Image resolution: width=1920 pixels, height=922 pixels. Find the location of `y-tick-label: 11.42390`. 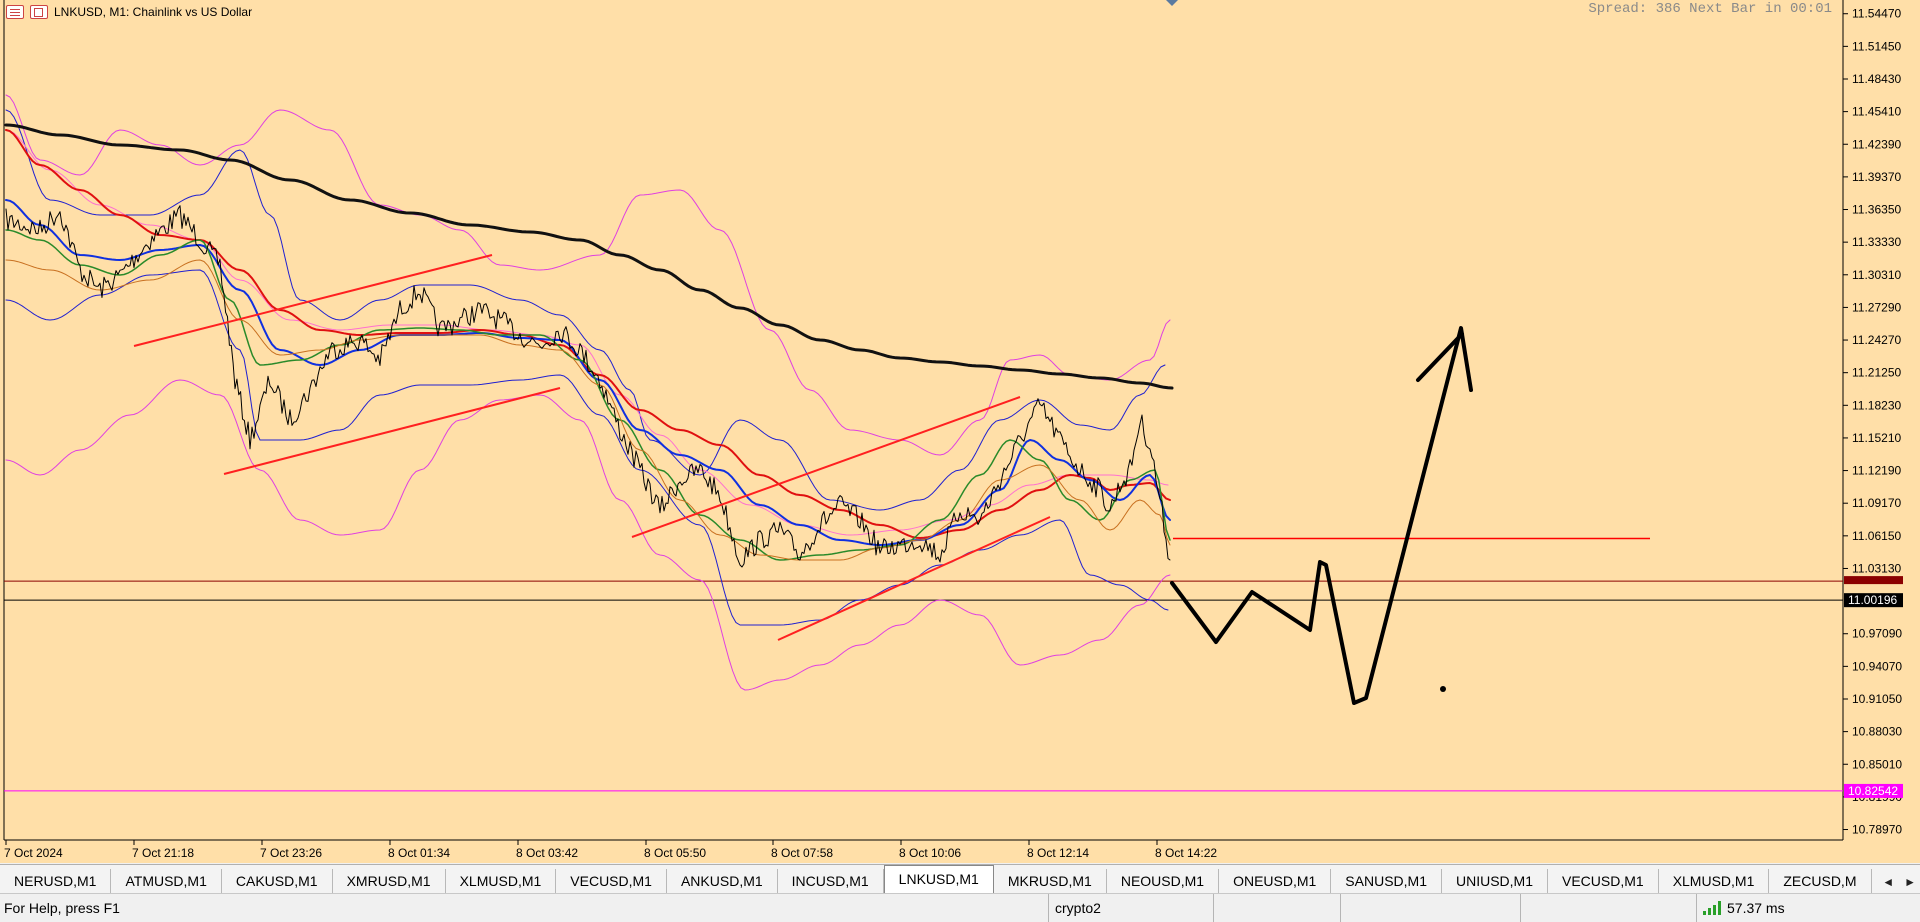

y-tick-label: 11.42390 is located at coordinates (1876, 144).